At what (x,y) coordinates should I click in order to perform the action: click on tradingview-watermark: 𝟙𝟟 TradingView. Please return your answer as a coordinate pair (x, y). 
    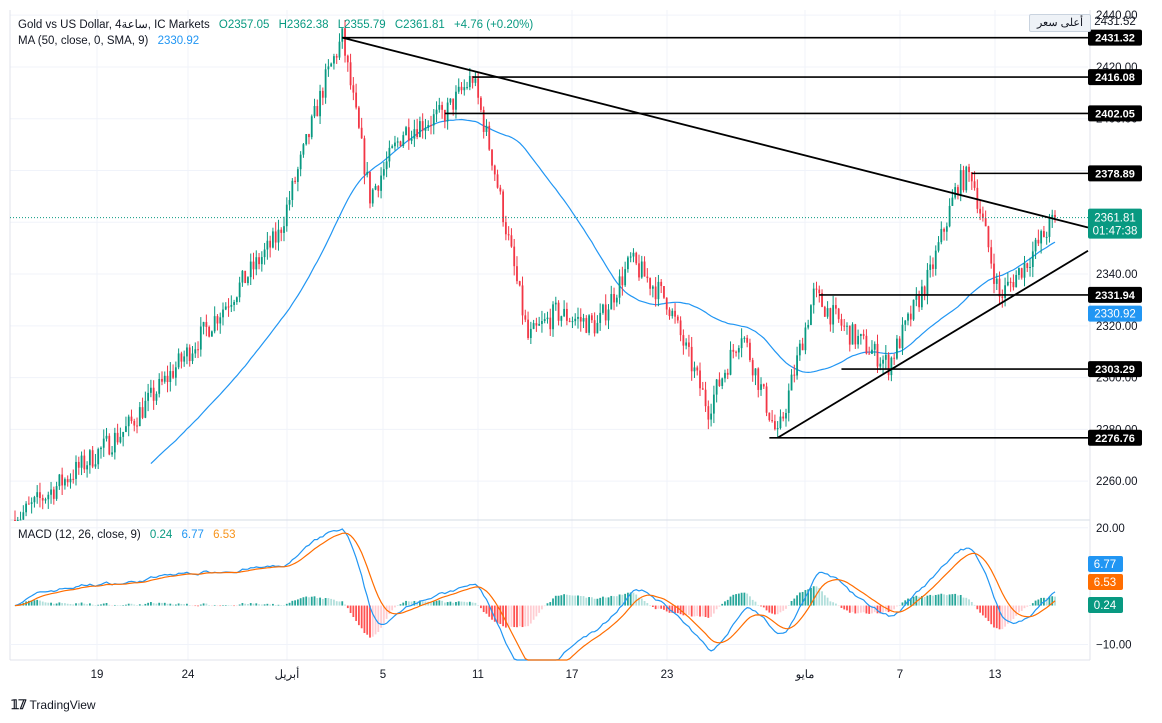
    Looking at the image, I should click on (53, 705).